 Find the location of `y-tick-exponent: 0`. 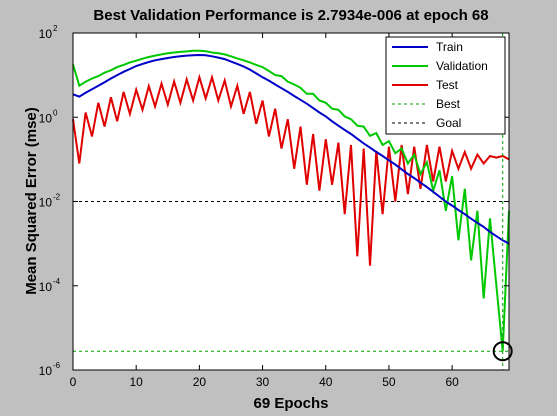

y-tick-exponent: 0 is located at coordinates (55, 112).